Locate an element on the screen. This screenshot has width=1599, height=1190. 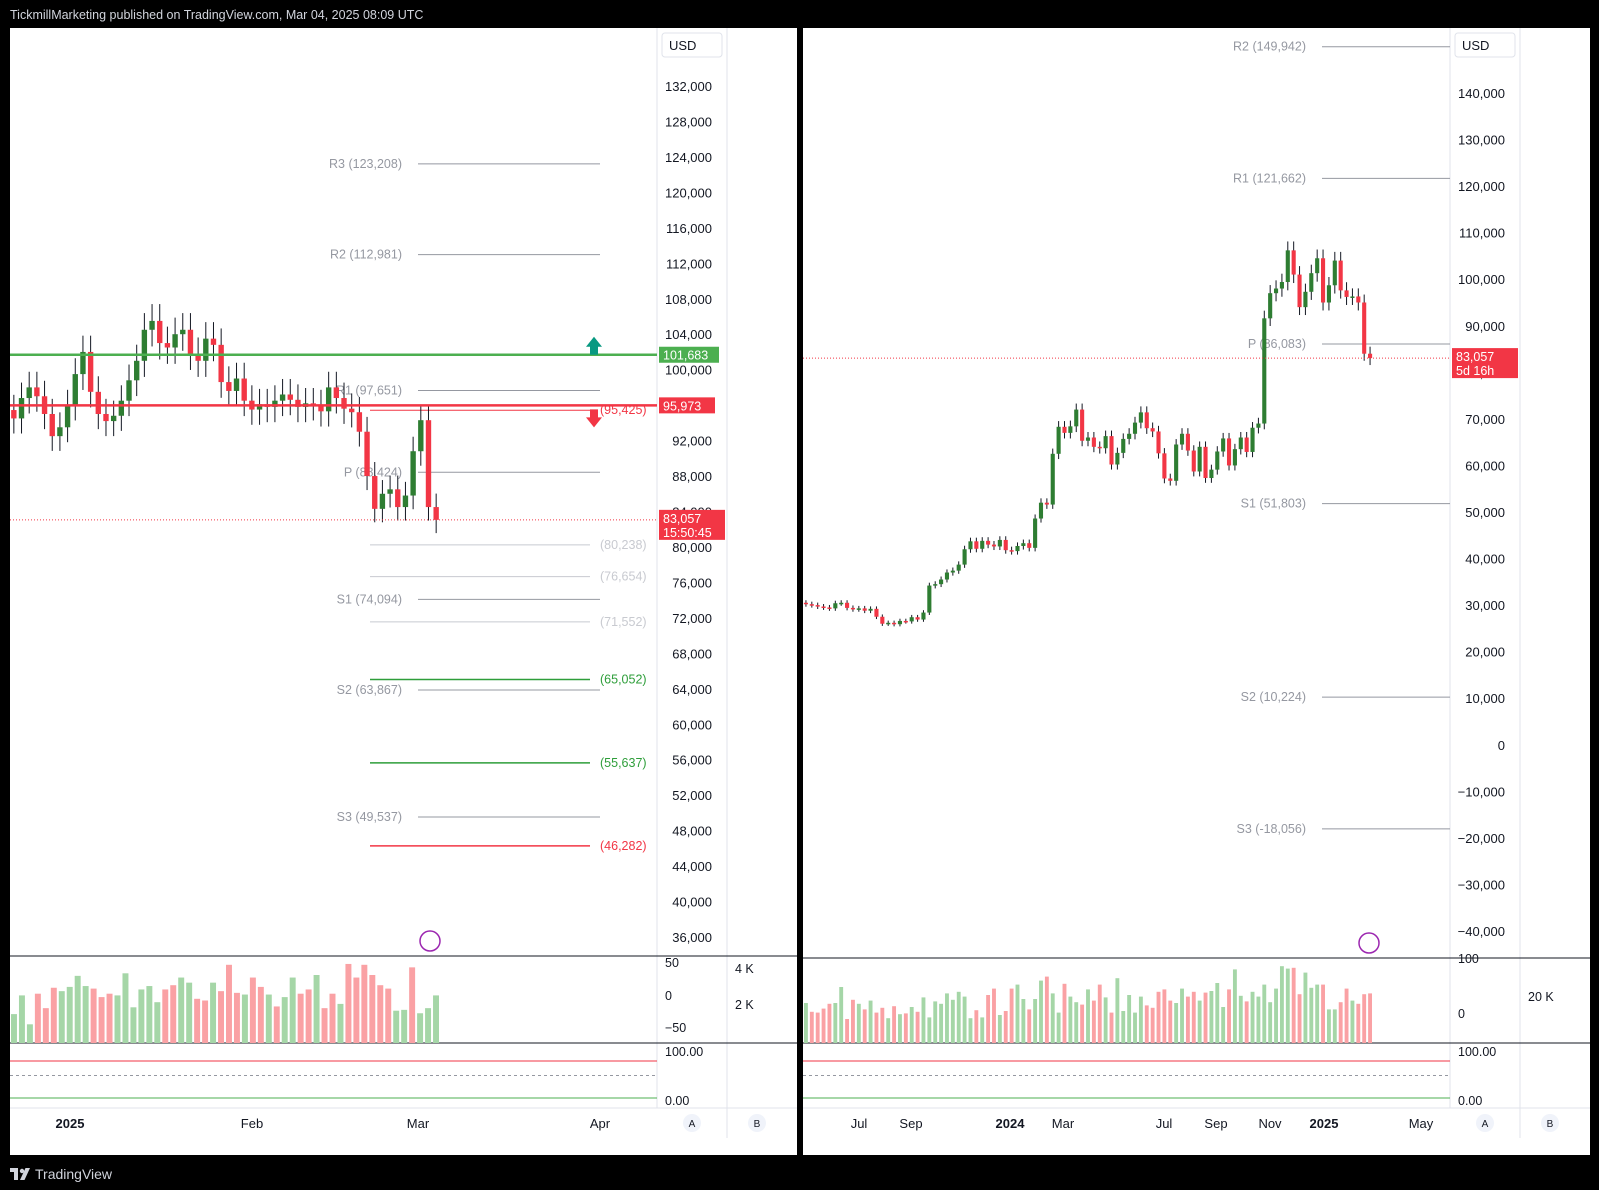
time-tick-label: Jul is located at coordinates (859, 1123).